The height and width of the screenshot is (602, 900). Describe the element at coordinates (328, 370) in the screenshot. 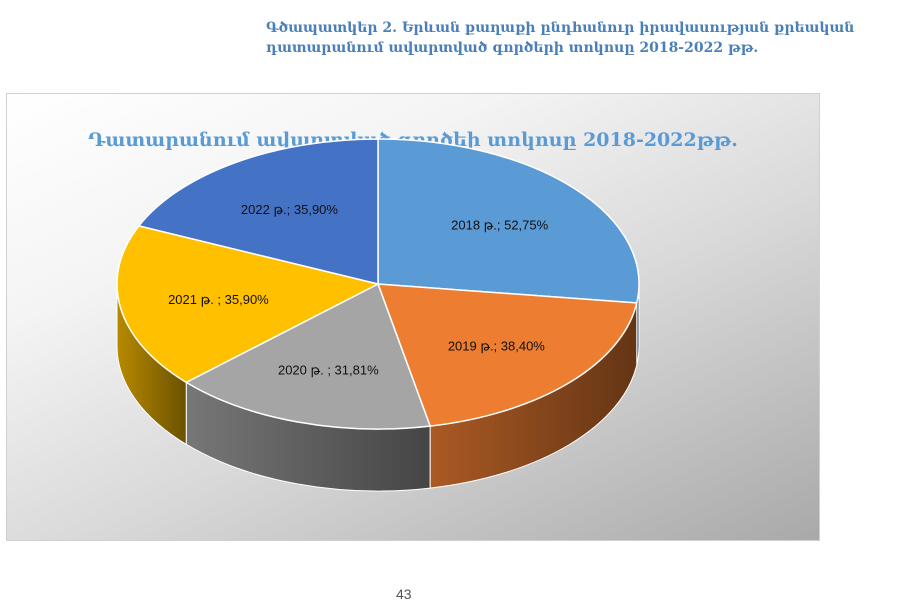

I see `slice-label-2020: 2020 թ. ; 31,81%` at that location.